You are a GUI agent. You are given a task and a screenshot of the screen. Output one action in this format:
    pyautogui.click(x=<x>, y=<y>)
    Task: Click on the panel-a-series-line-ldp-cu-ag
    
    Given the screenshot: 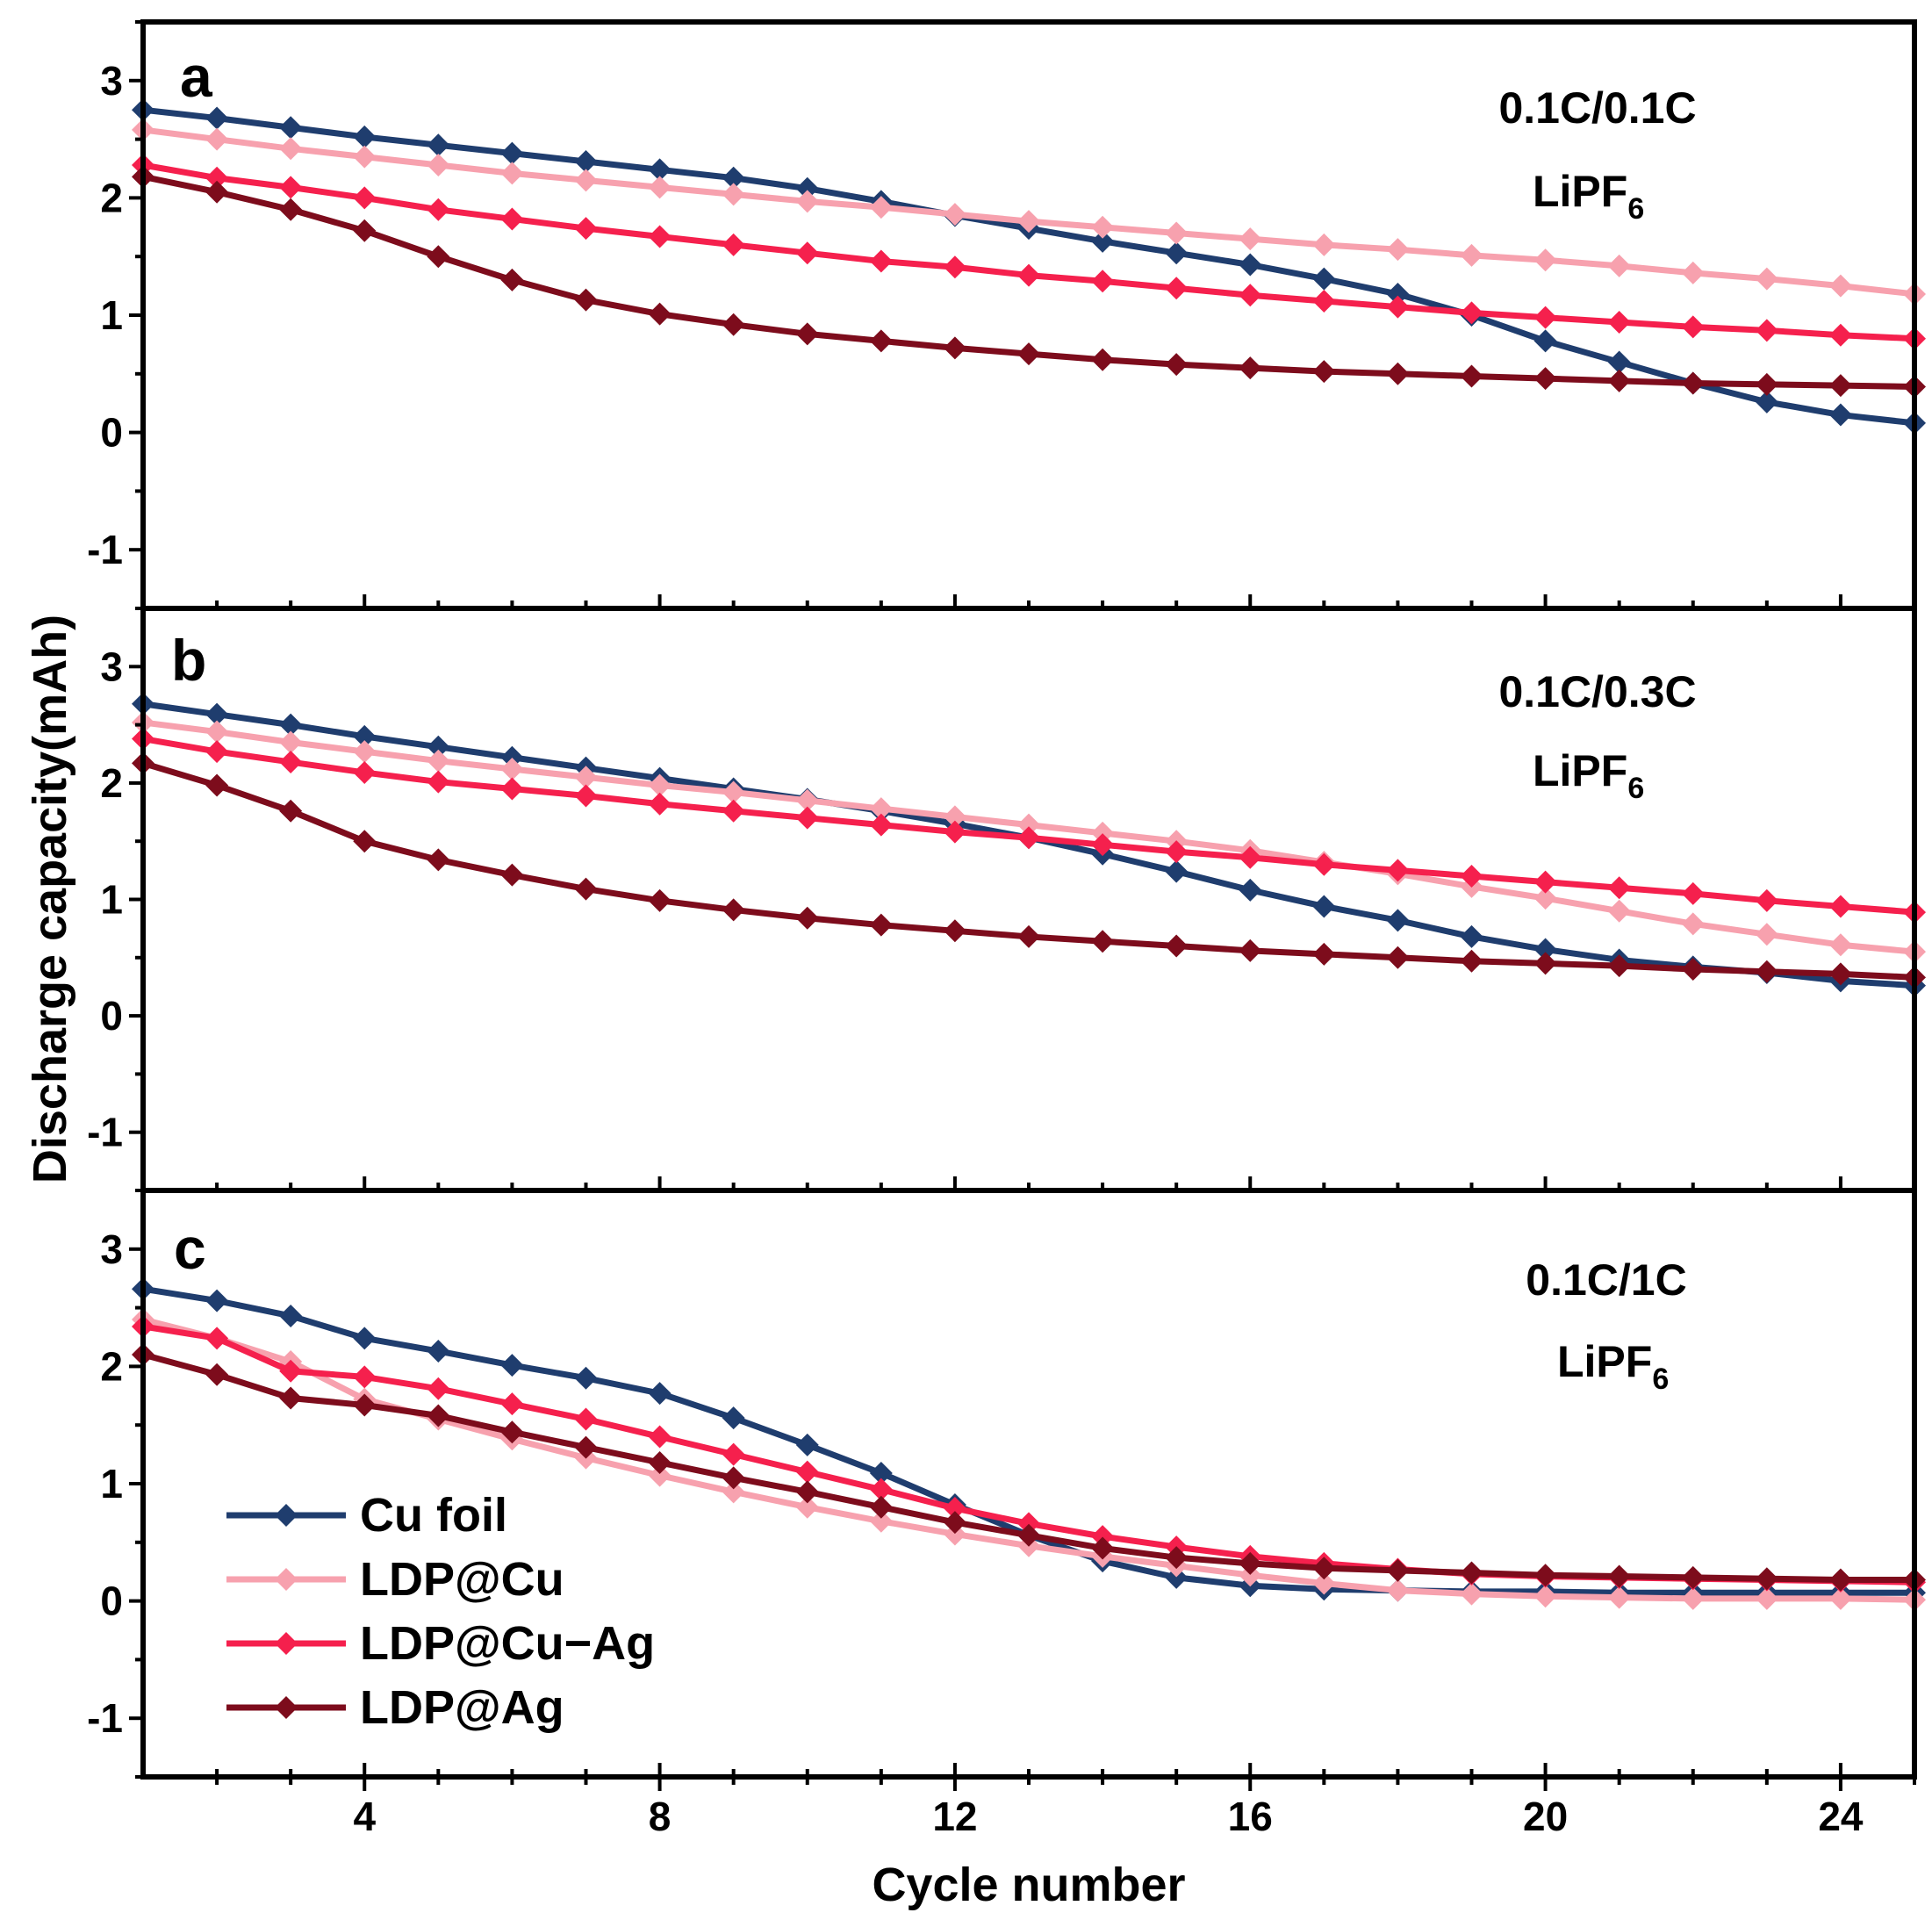 What is the action you would take?
    pyautogui.click(x=1028, y=252)
    